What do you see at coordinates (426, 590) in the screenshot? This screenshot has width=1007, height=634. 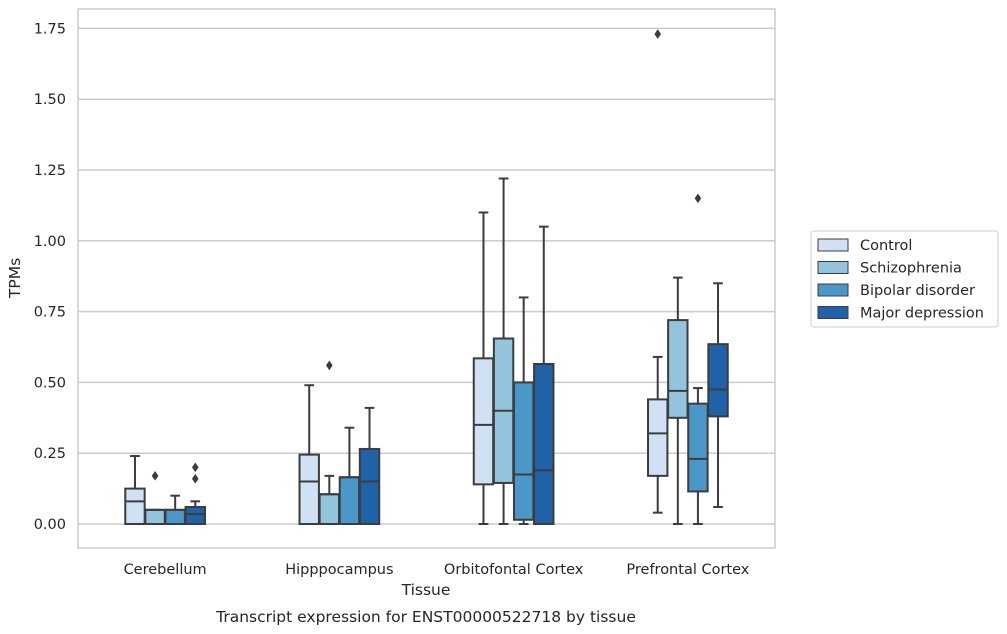 I see `x-axis-label: Tissue` at bounding box center [426, 590].